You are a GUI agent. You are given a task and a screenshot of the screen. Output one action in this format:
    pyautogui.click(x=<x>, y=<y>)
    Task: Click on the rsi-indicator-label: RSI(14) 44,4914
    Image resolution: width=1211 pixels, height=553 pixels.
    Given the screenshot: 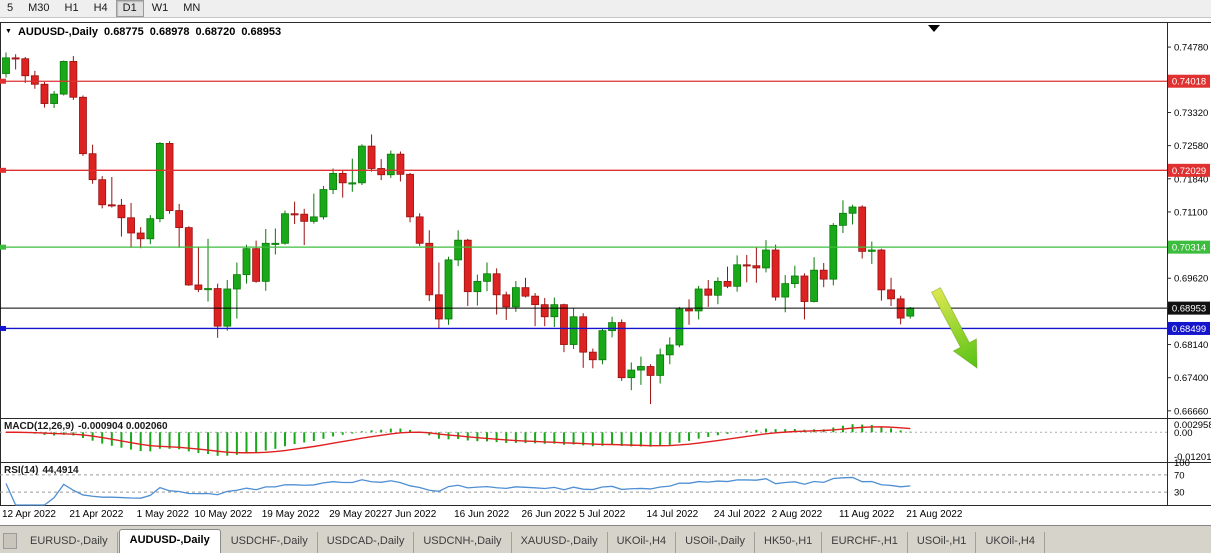 What is the action you would take?
    pyautogui.click(x=41, y=470)
    